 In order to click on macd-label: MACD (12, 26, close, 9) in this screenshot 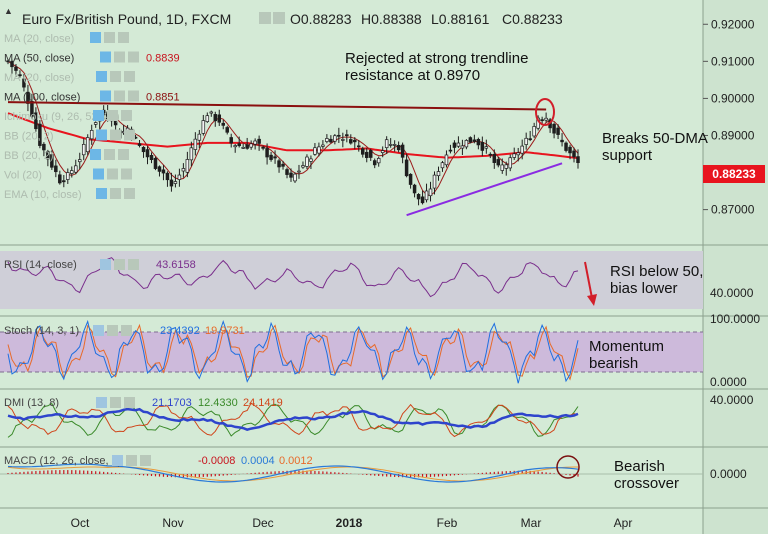, I will do `click(62, 461)`.